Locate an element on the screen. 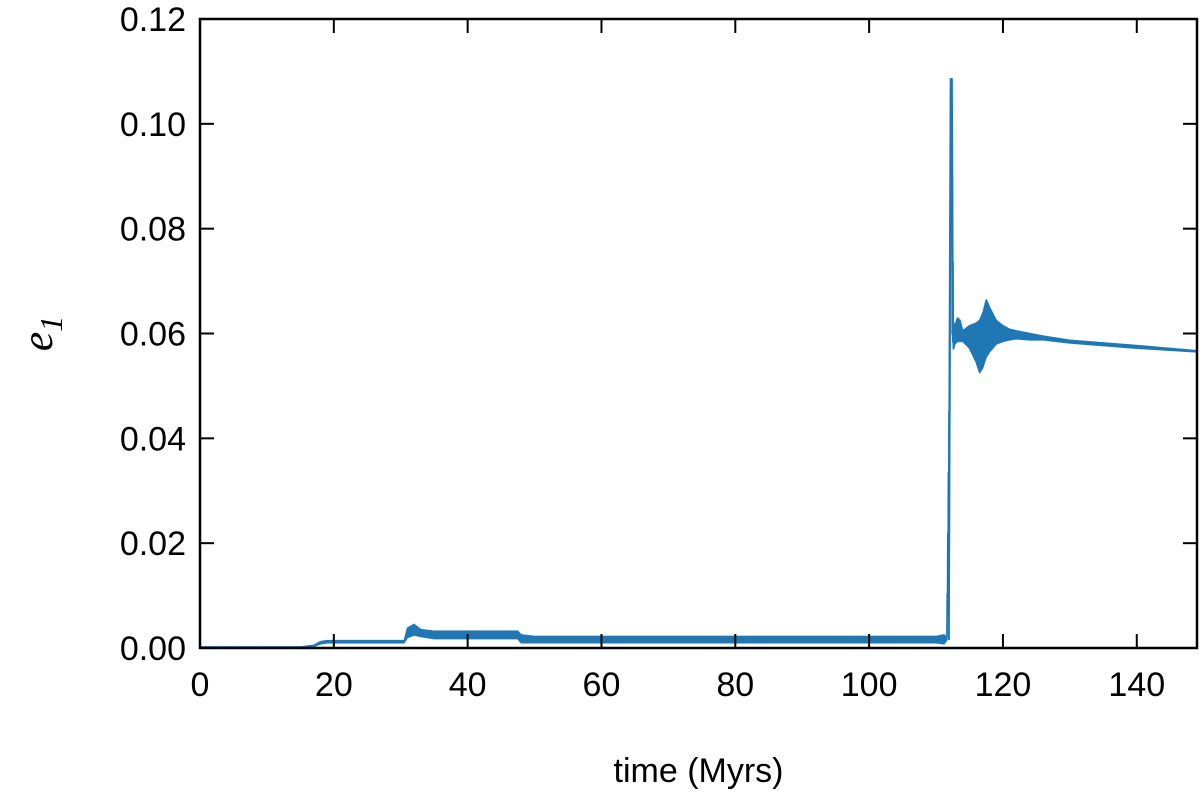 The height and width of the screenshot is (795, 1200). x-tick-label: 100 is located at coordinates (869, 685).